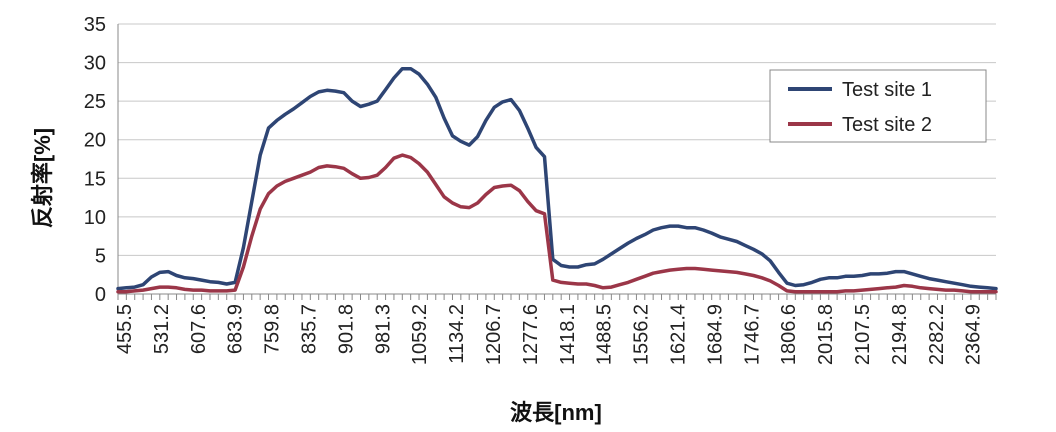 The width and height of the screenshot is (1056, 432). What do you see at coordinates (95, 160) in the screenshot?
I see `y-tick-labels: 0 5 10 15 20 25 30 35` at bounding box center [95, 160].